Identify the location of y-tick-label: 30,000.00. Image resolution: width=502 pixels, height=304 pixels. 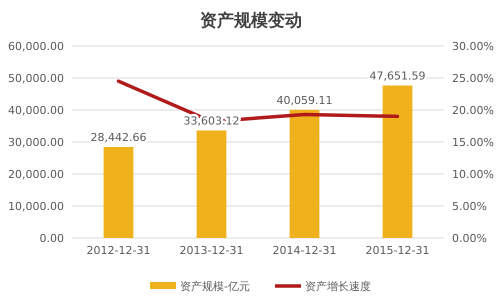
(36, 142).